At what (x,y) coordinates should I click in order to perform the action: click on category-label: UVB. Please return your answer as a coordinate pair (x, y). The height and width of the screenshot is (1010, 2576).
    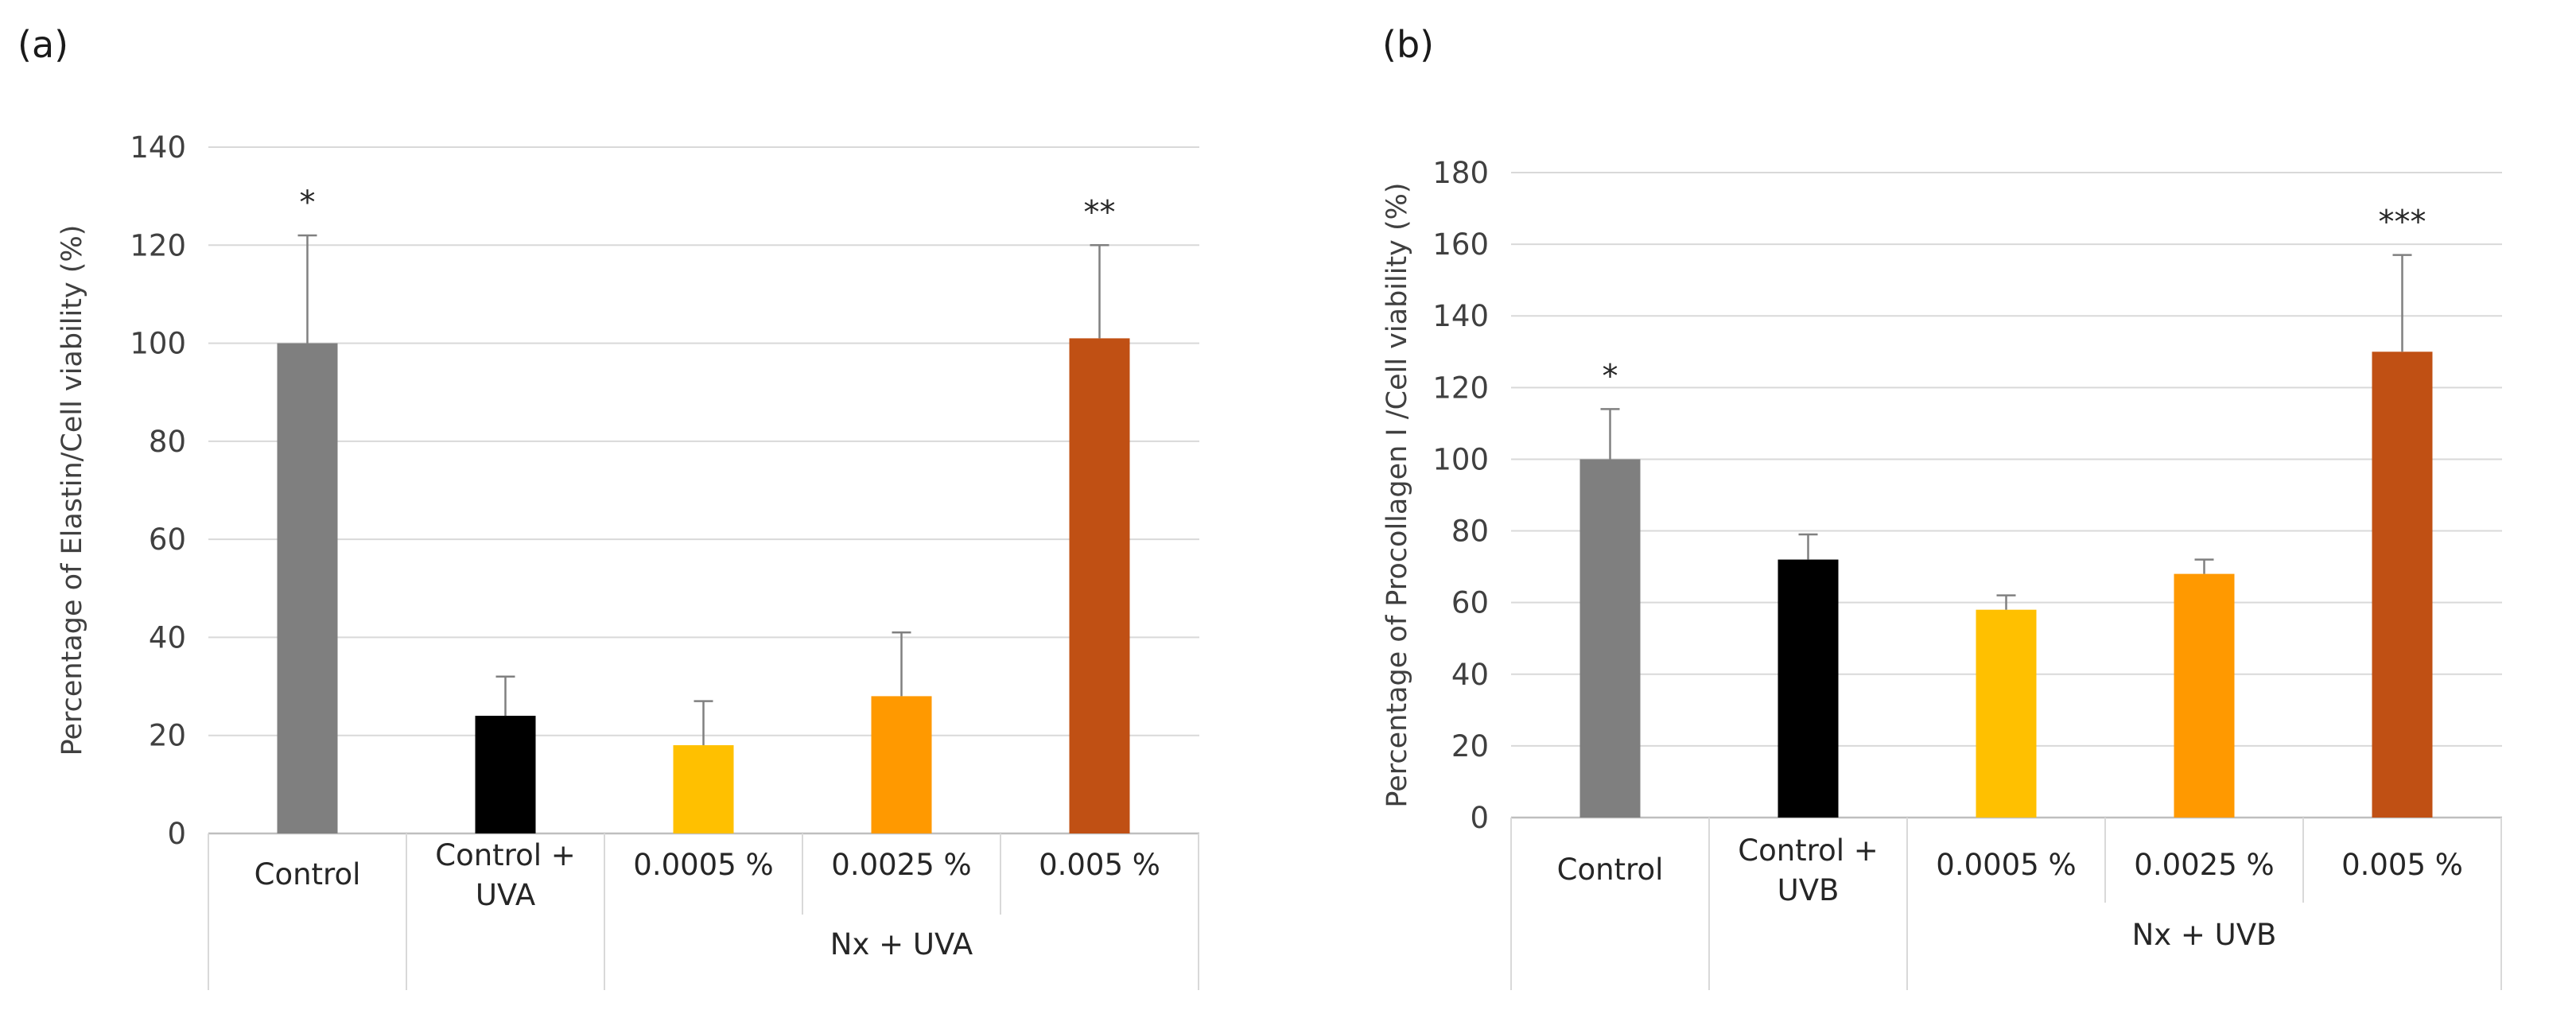
    Looking at the image, I should click on (1809, 890).